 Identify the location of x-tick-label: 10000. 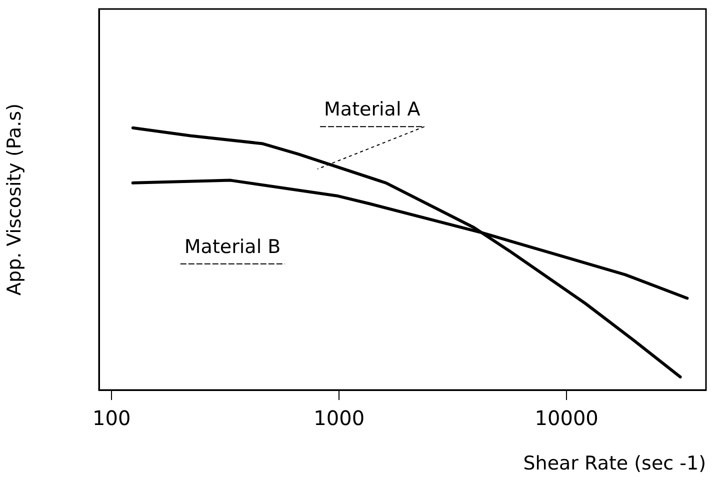
(566, 418).